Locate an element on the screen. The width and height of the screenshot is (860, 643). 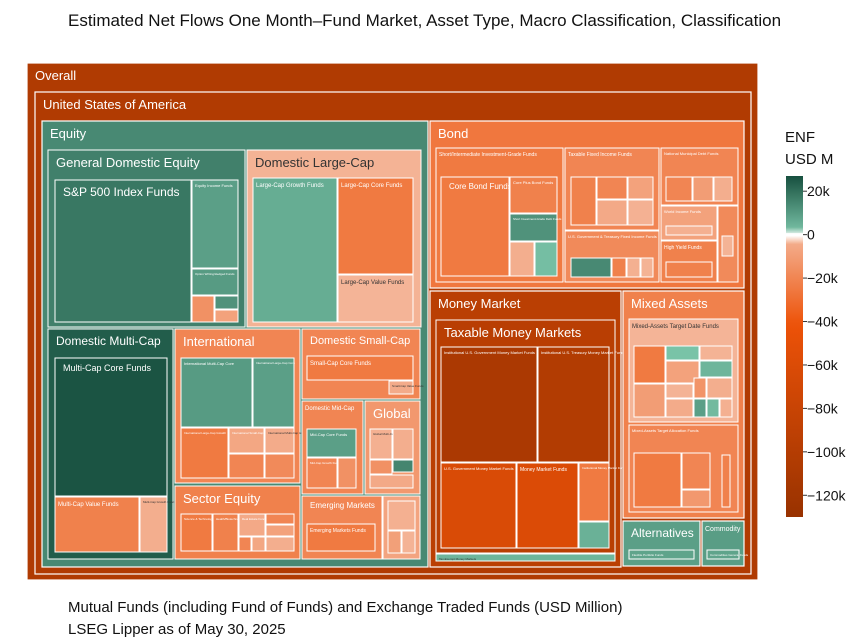
treemap-rect-tax-exempt-money-markets is located at coordinates (525, 557).